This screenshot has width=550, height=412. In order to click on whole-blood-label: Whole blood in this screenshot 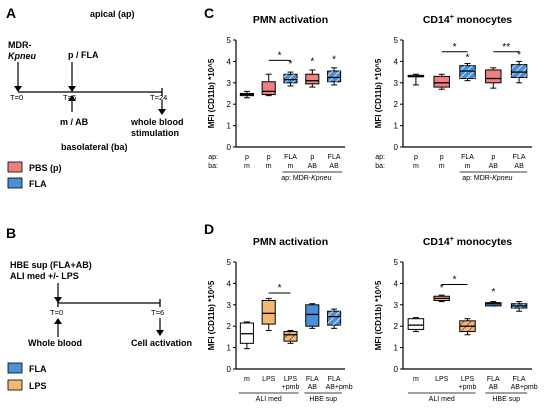, I will do `click(55, 343)`.